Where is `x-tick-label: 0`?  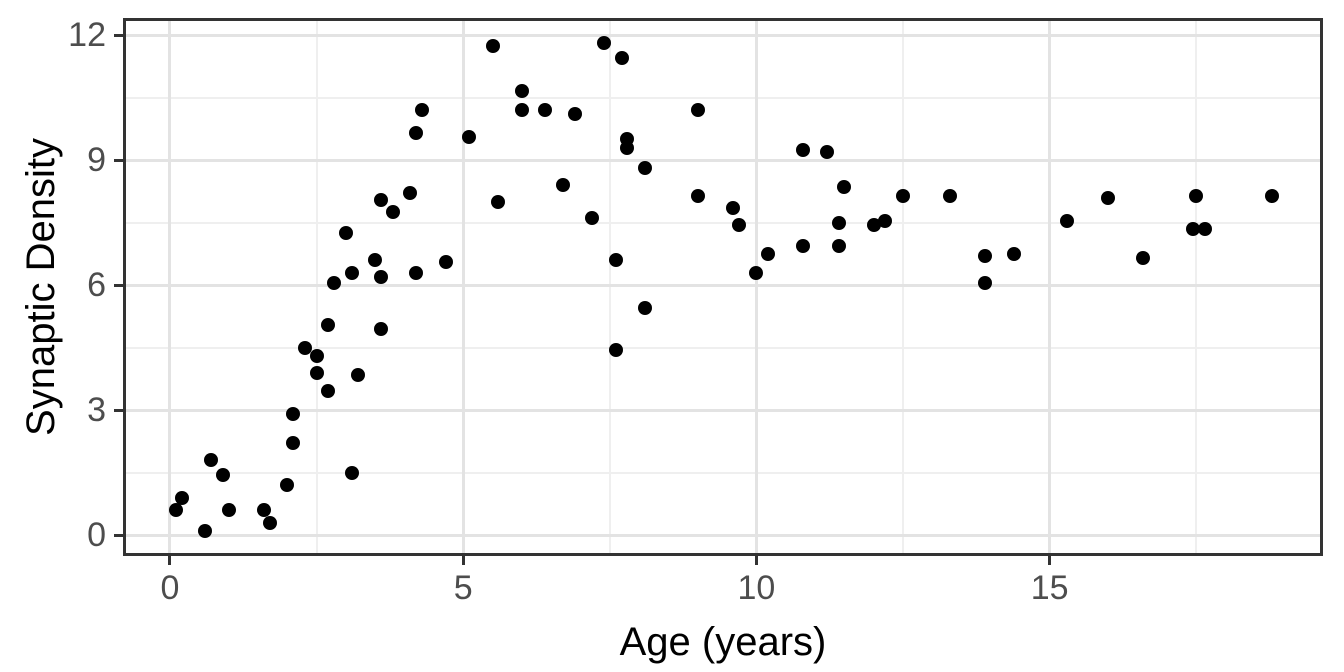
x-tick-label: 0 is located at coordinates (170, 588).